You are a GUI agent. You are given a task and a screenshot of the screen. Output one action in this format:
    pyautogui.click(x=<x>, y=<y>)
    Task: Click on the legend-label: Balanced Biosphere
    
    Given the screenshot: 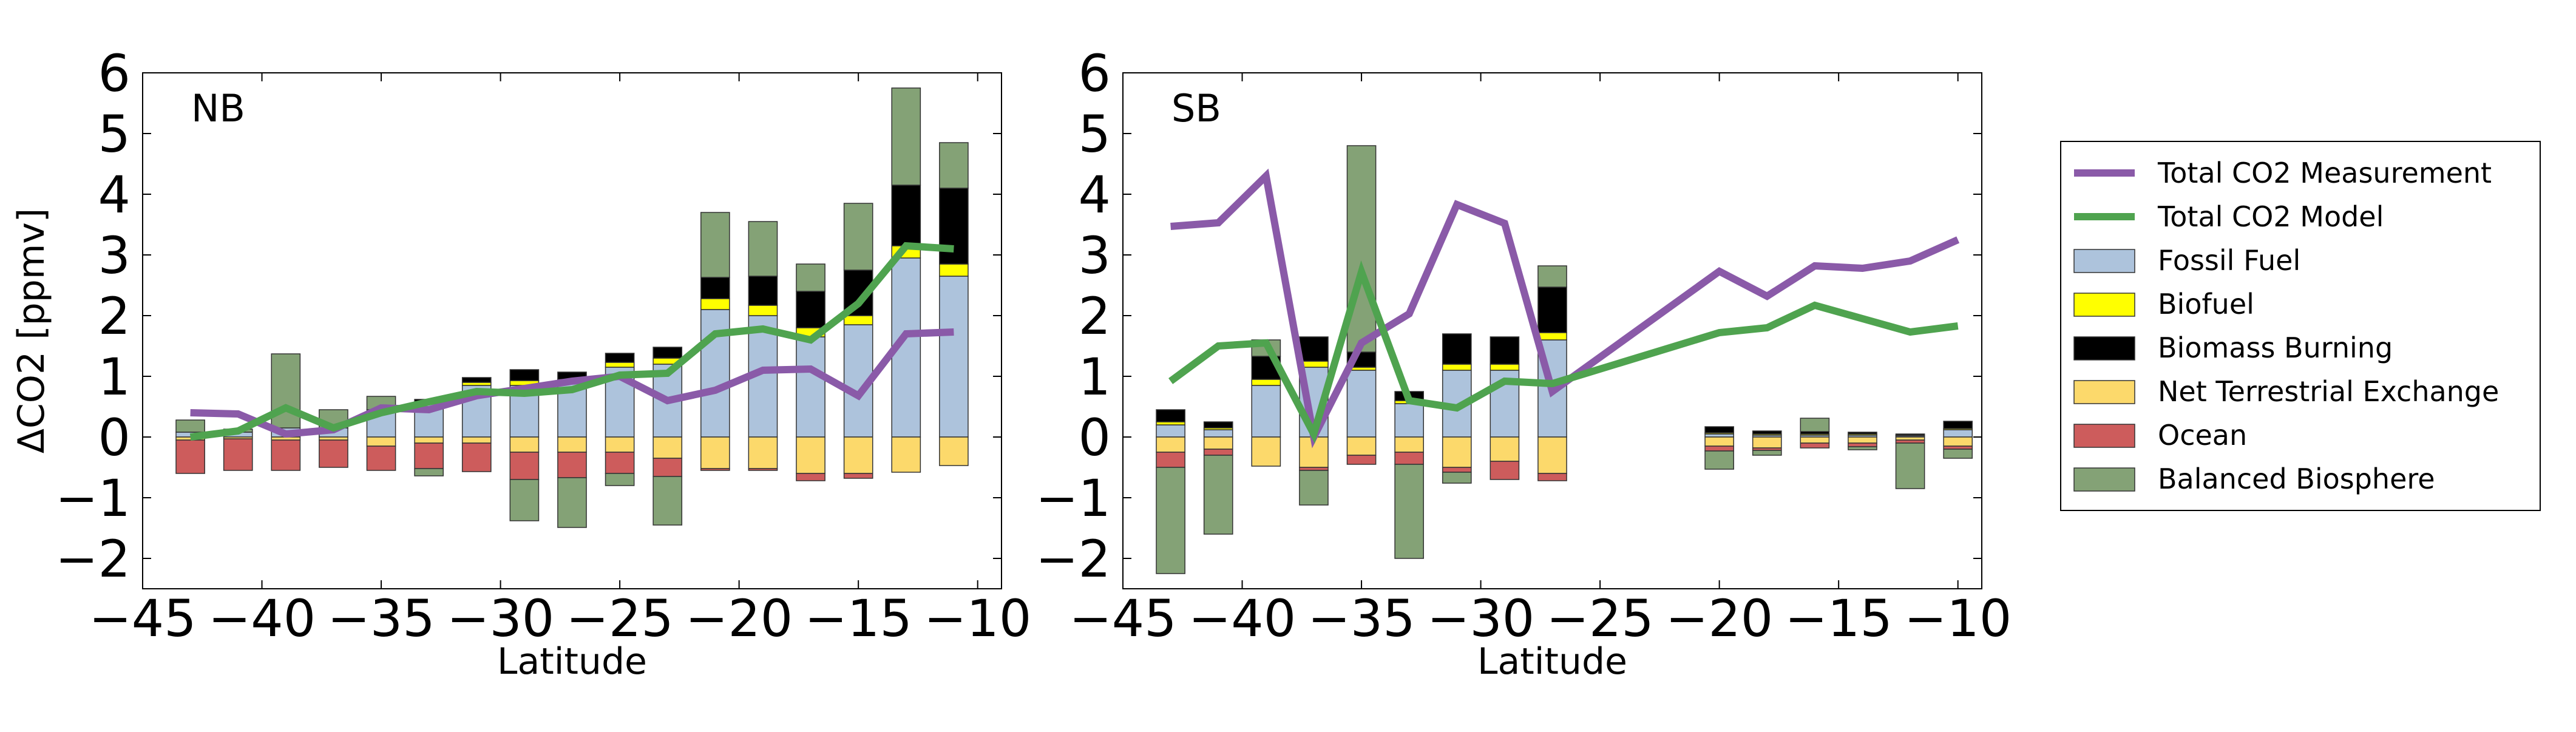 What is the action you would take?
    pyautogui.click(x=2296, y=479)
    